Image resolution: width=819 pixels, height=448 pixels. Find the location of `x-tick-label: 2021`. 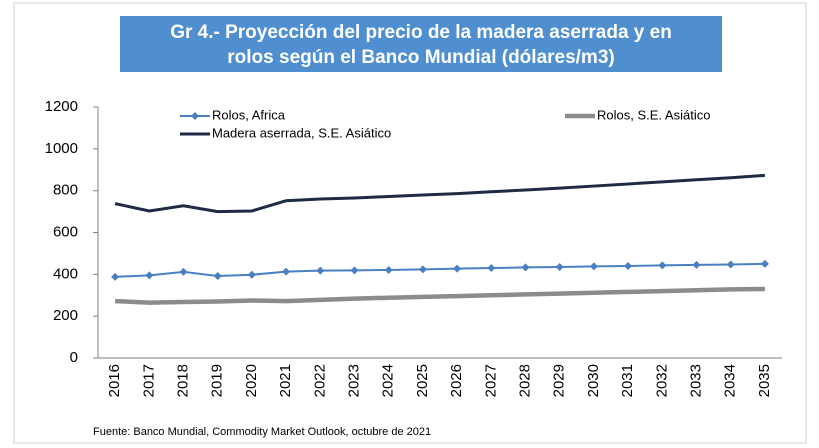

x-tick-label: 2021 is located at coordinates (285, 380).